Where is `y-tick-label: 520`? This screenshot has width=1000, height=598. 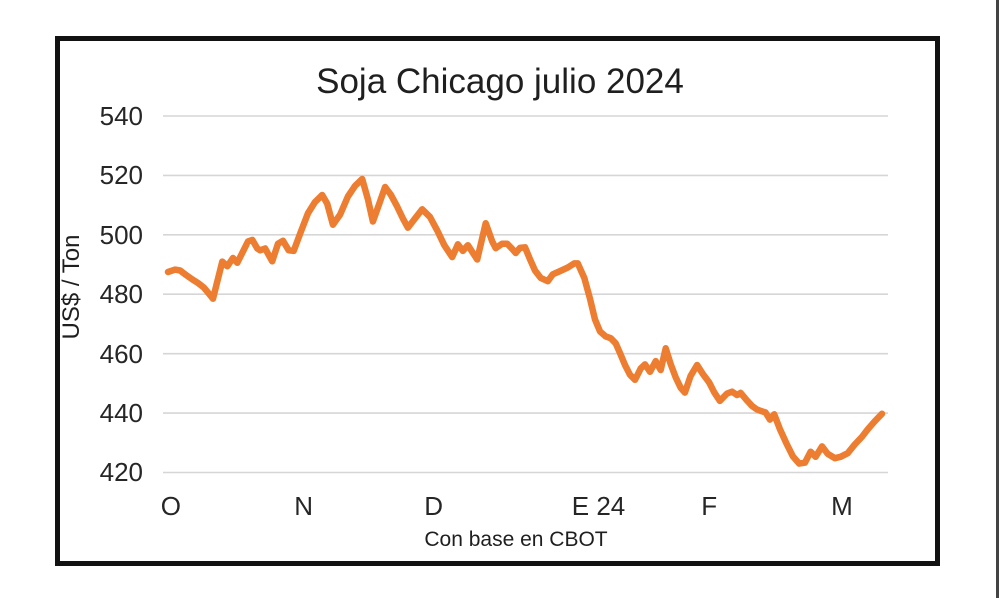 y-tick-label: 520 is located at coordinates (121, 175).